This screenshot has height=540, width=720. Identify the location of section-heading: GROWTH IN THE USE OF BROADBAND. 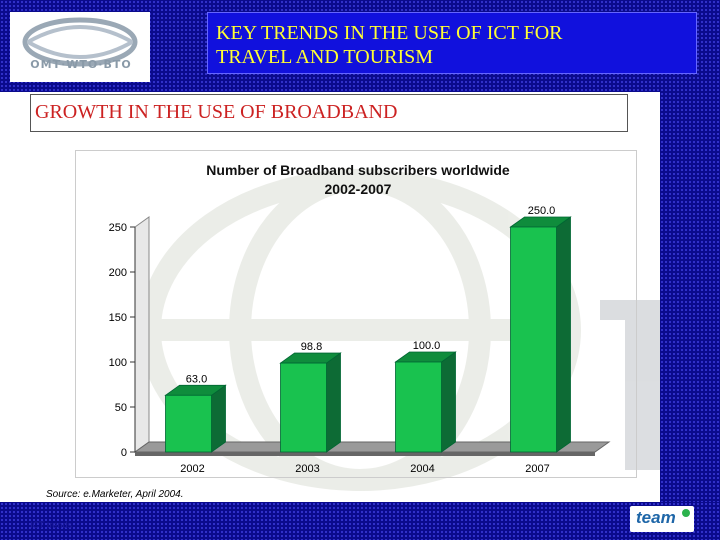
(216, 112).